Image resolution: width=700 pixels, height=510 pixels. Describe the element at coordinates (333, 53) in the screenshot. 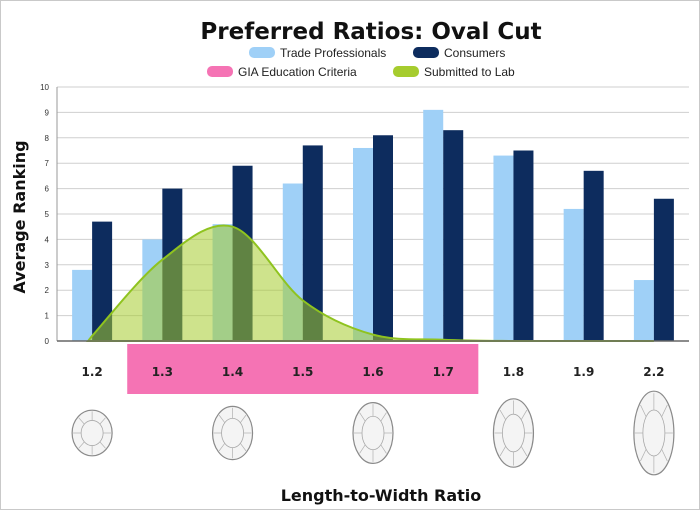

I see `legend-label-trade-professionals: Trade Professionals` at that location.